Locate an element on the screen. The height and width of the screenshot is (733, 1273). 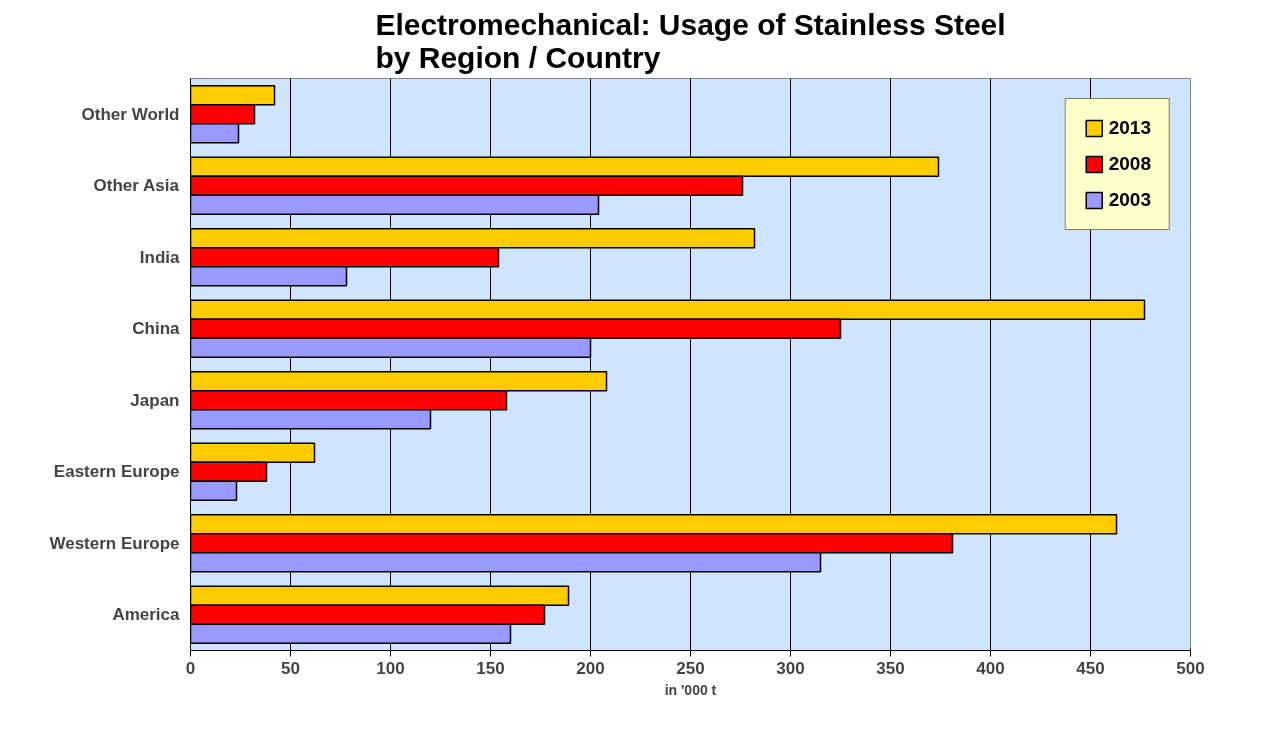
chart-title: Electromechanical: Usage of Stainless Steel by Region / Country is located at coordinates (690, 40).